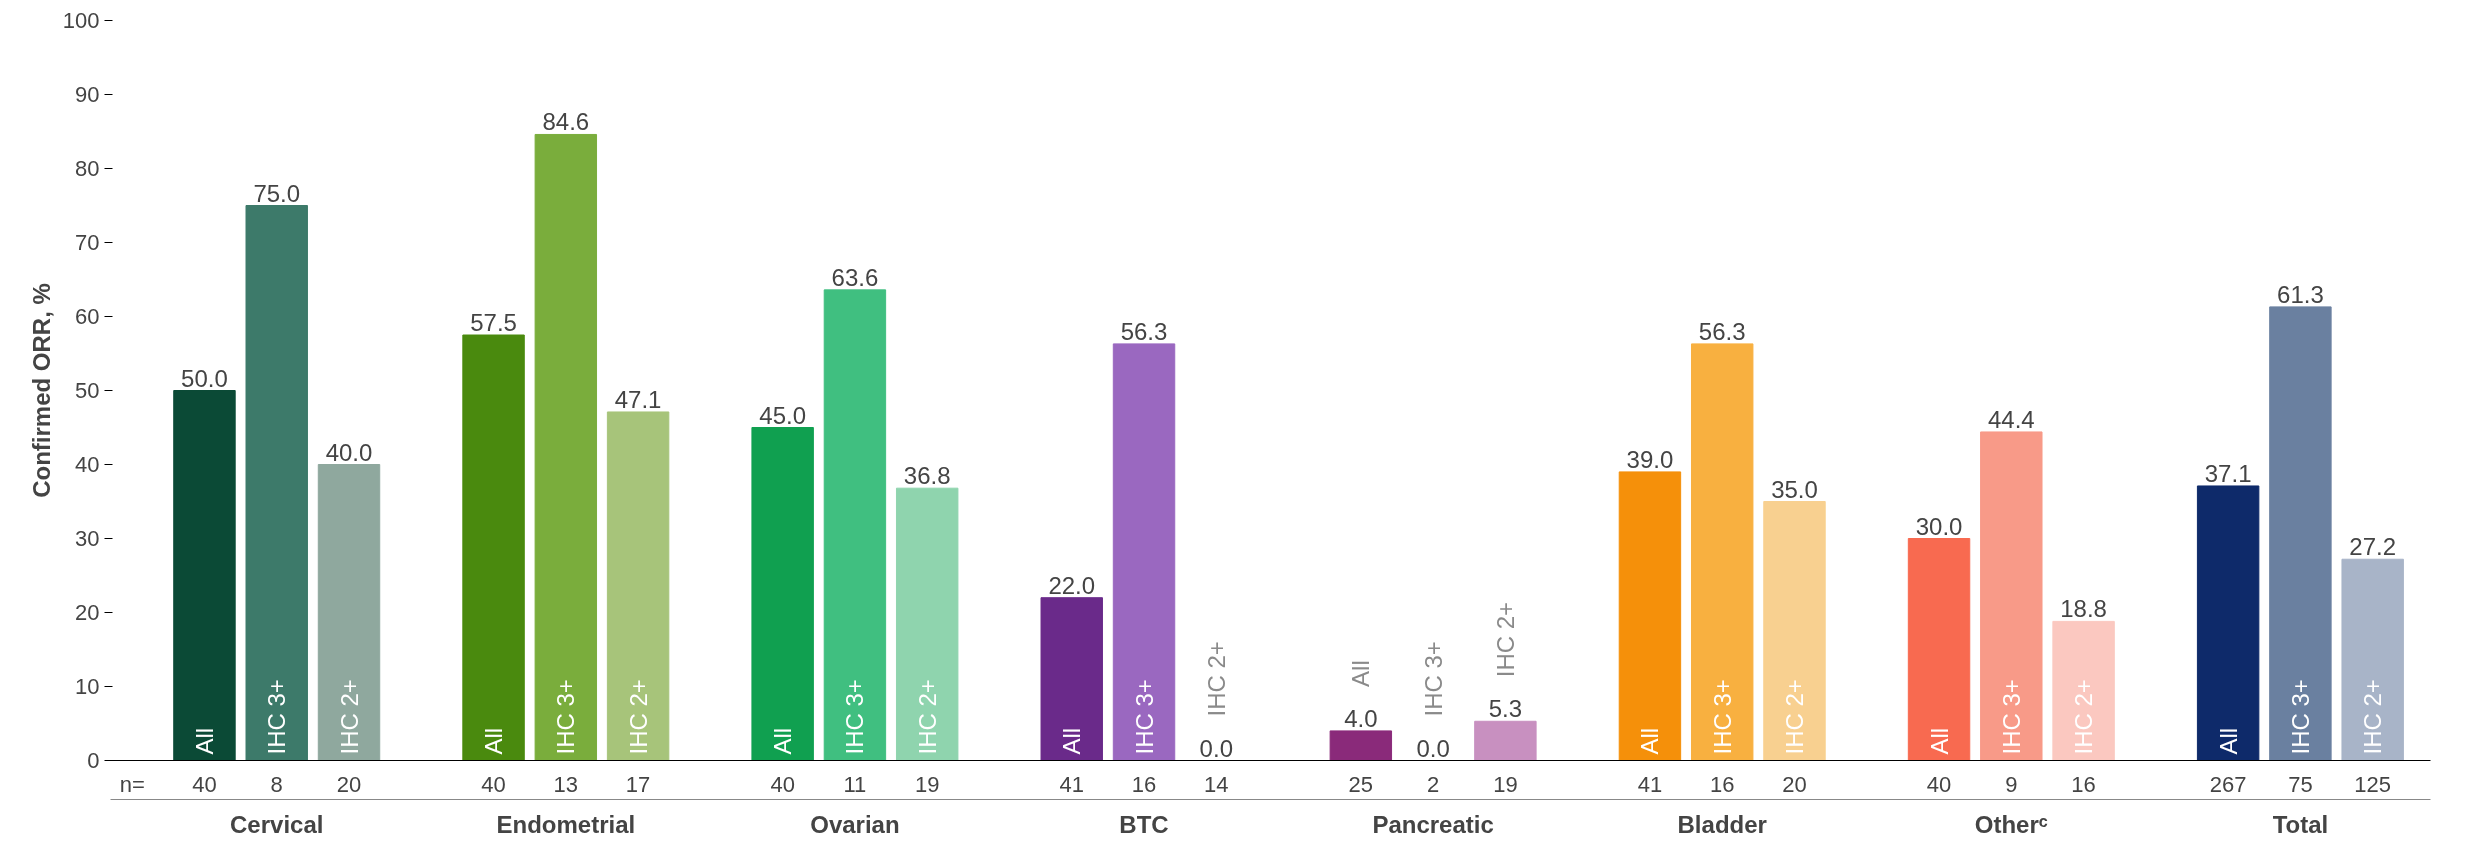 The height and width of the screenshot is (852, 2478). Describe the element at coordinates (1722, 824) in the screenshot. I see `x-tick-label: Bladder` at that location.